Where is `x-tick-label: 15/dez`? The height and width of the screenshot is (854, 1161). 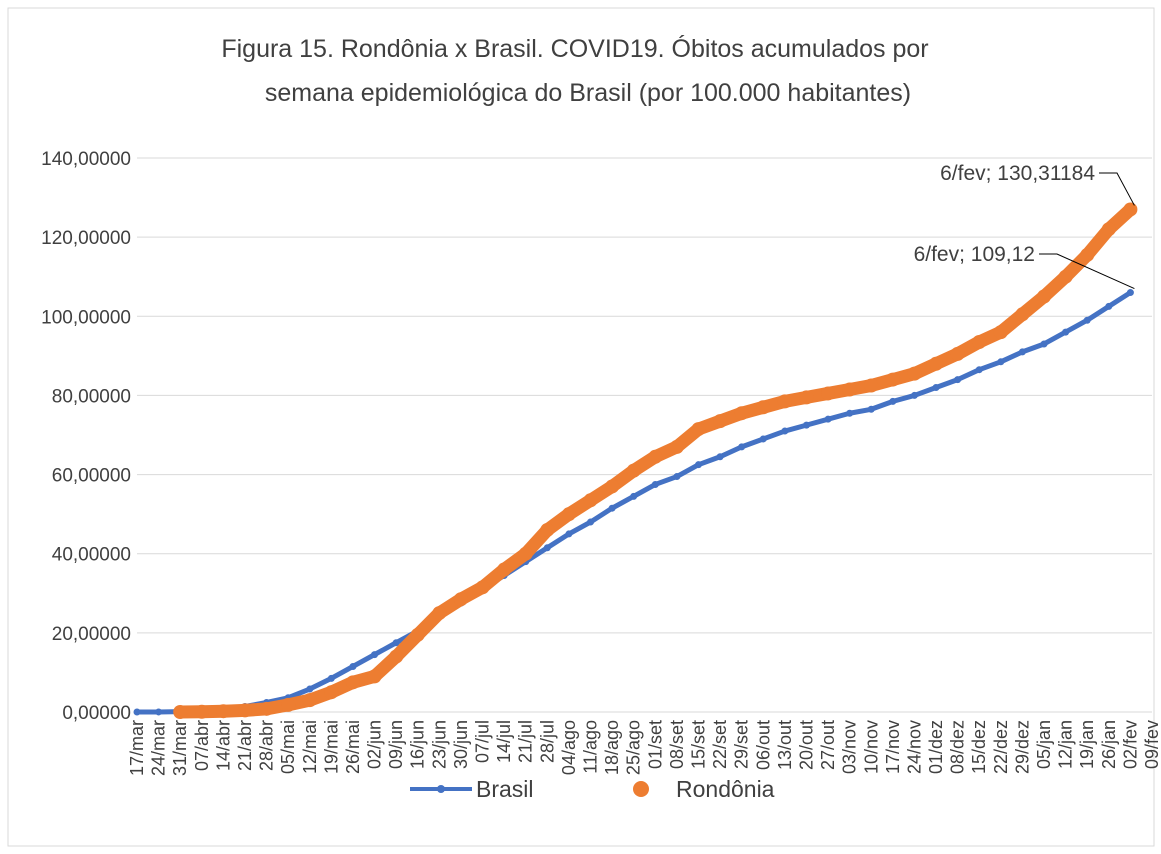 x-tick-label: 15/dez is located at coordinates (979, 747).